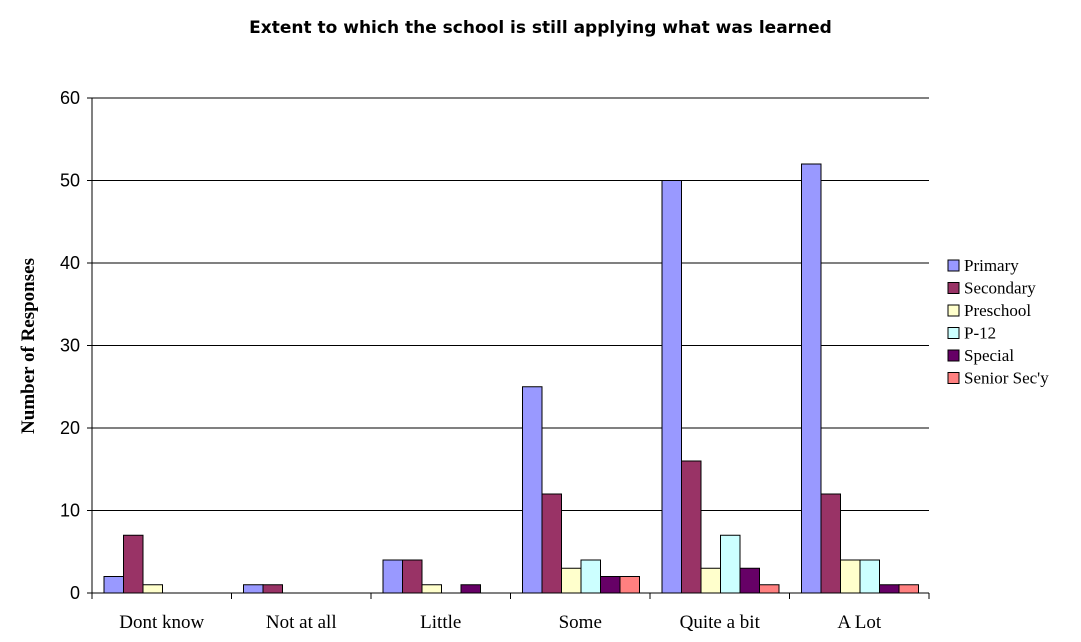 This screenshot has height=642, width=1081. What do you see at coordinates (70, 98) in the screenshot?
I see `y-tick-label: 60` at bounding box center [70, 98].